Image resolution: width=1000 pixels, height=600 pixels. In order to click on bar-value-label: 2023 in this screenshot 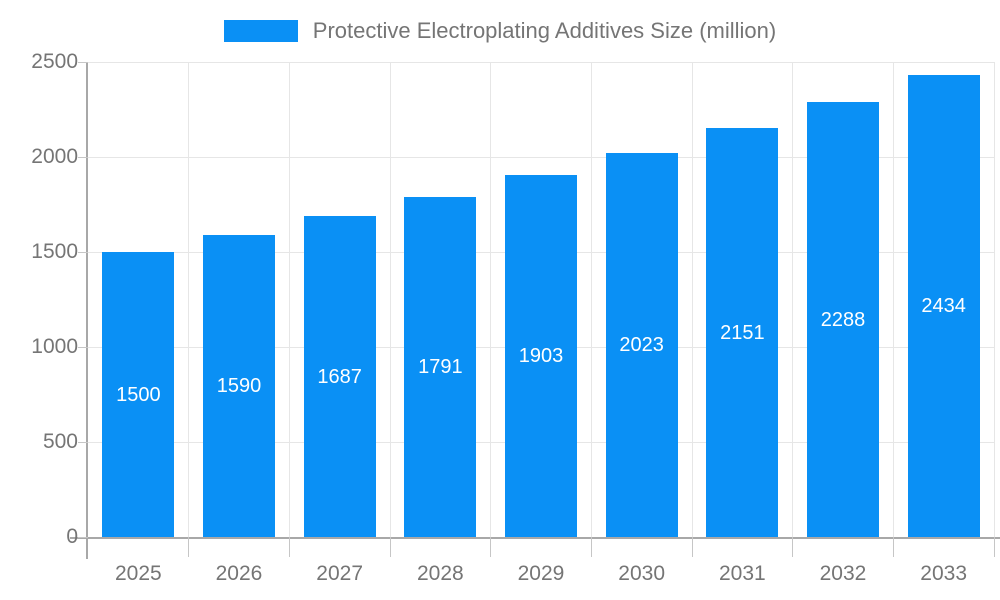, I will do `click(641, 344)`.